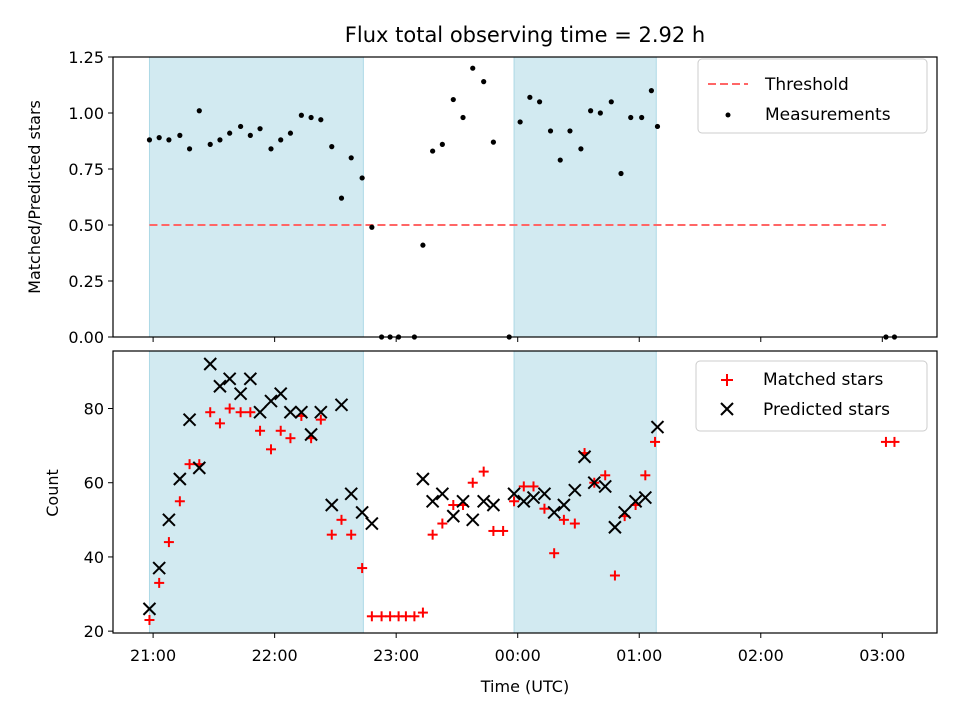 The height and width of the screenshot is (720, 960). What do you see at coordinates (524, 686) in the screenshot?
I see `x-axis-label: Time (UTC)` at bounding box center [524, 686].